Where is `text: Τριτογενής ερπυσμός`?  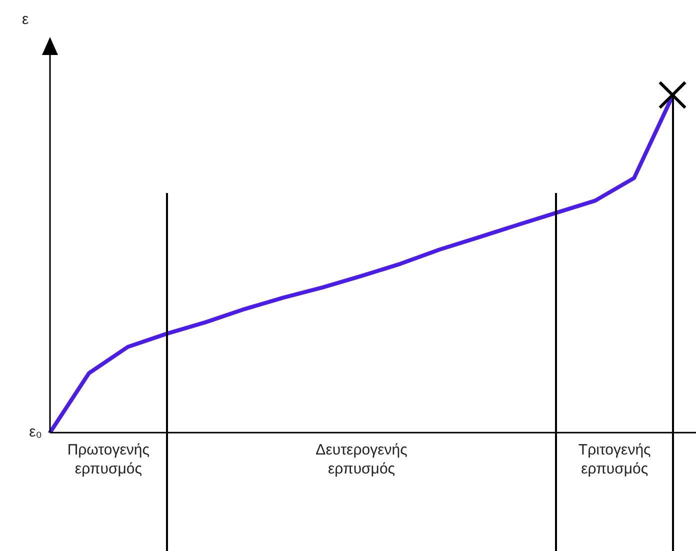
text: Τριτογενής ερπυσμός is located at coordinates (614, 460).